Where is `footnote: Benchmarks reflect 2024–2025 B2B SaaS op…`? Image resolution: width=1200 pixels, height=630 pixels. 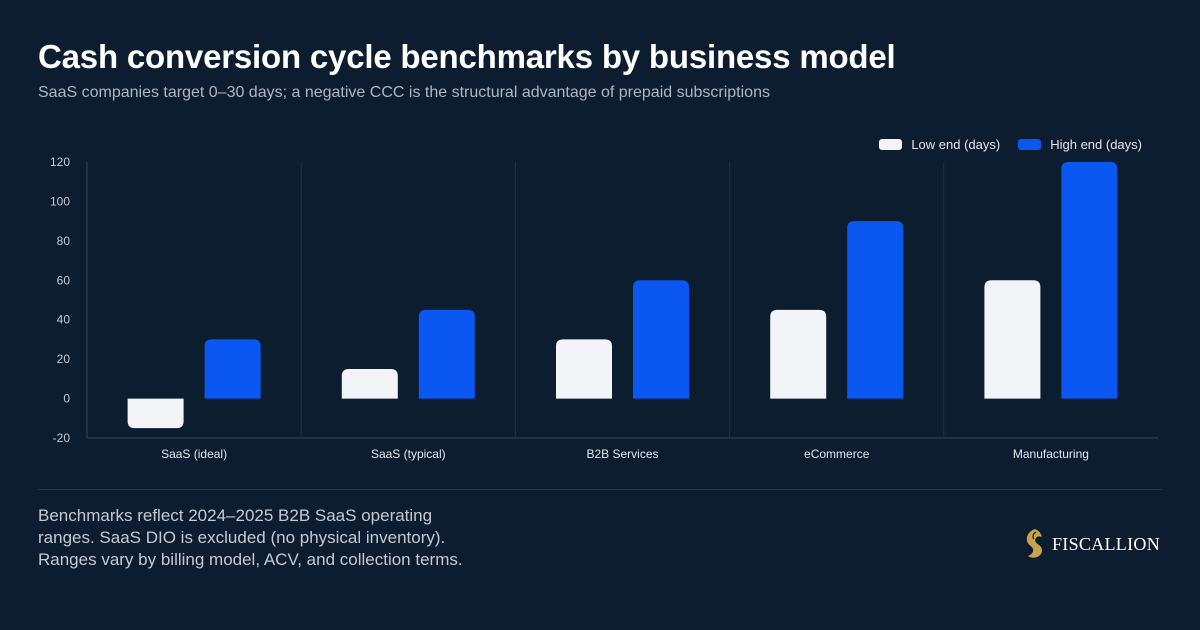
footnote: Benchmarks reflect 2024–2025 B2B SaaS op… is located at coordinates (250, 537).